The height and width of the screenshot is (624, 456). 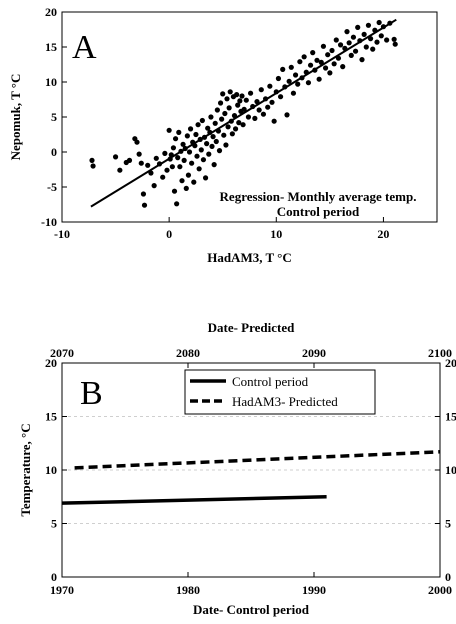 I want to click on panel-a-x-tick-label: 0, so click(x=169, y=234).